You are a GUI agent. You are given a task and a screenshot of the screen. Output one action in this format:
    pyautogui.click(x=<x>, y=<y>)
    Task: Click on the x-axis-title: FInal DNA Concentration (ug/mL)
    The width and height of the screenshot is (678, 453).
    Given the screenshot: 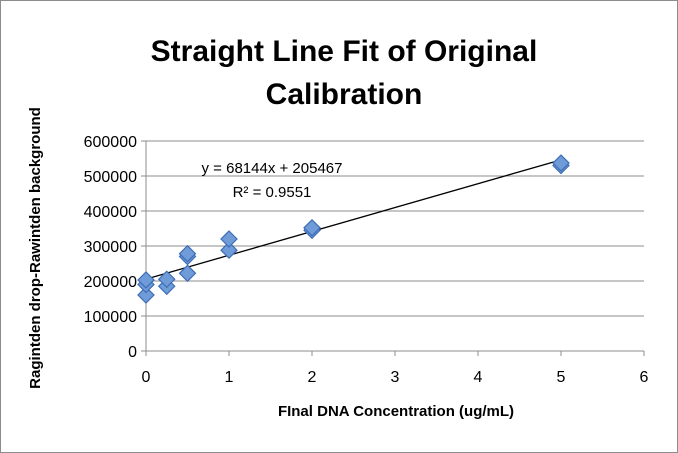 What is the action you would take?
    pyautogui.click(x=396, y=411)
    